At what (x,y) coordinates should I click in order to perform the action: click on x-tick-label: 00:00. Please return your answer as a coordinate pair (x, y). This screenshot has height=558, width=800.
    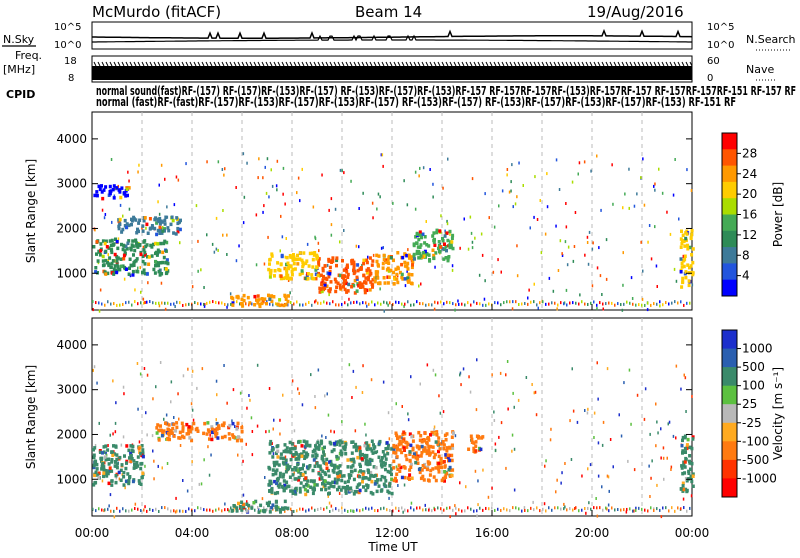
    Looking at the image, I should click on (692, 533).